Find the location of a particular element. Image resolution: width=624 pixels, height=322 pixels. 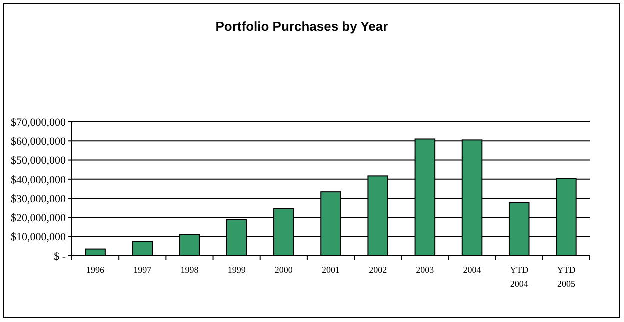

x-tick-label: YTD 2005 is located at coordinates (566, 277).